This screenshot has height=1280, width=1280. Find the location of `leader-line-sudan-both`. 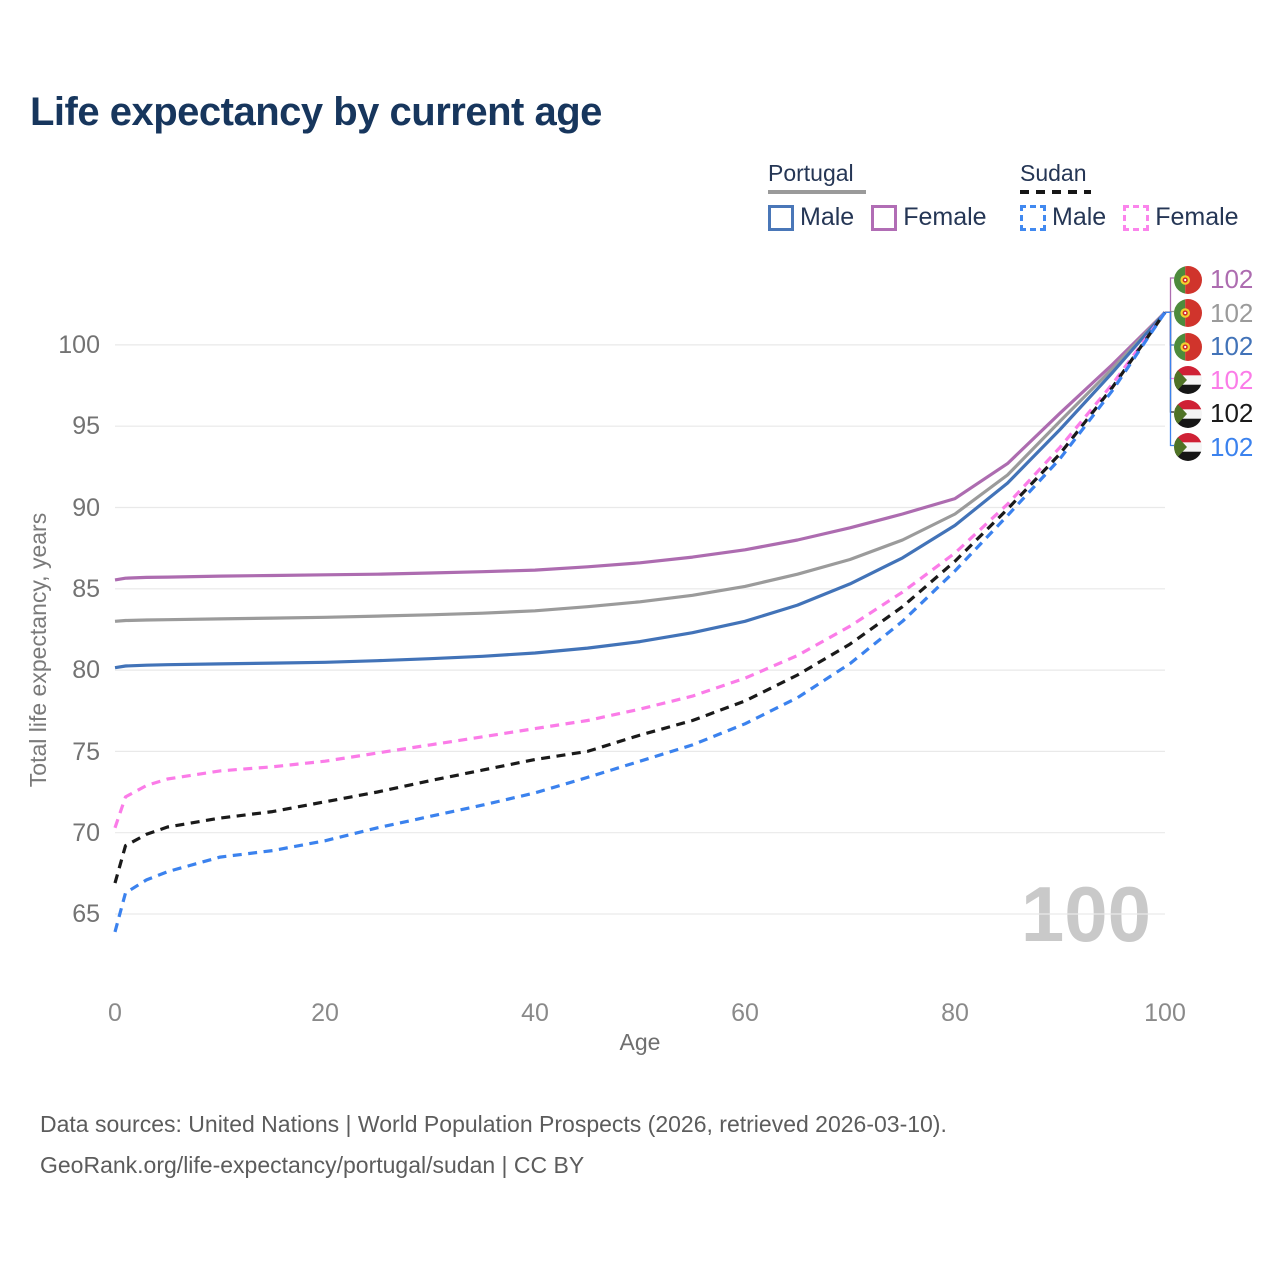

leader-line-sudan-both is located at coordinates (1169, 362).